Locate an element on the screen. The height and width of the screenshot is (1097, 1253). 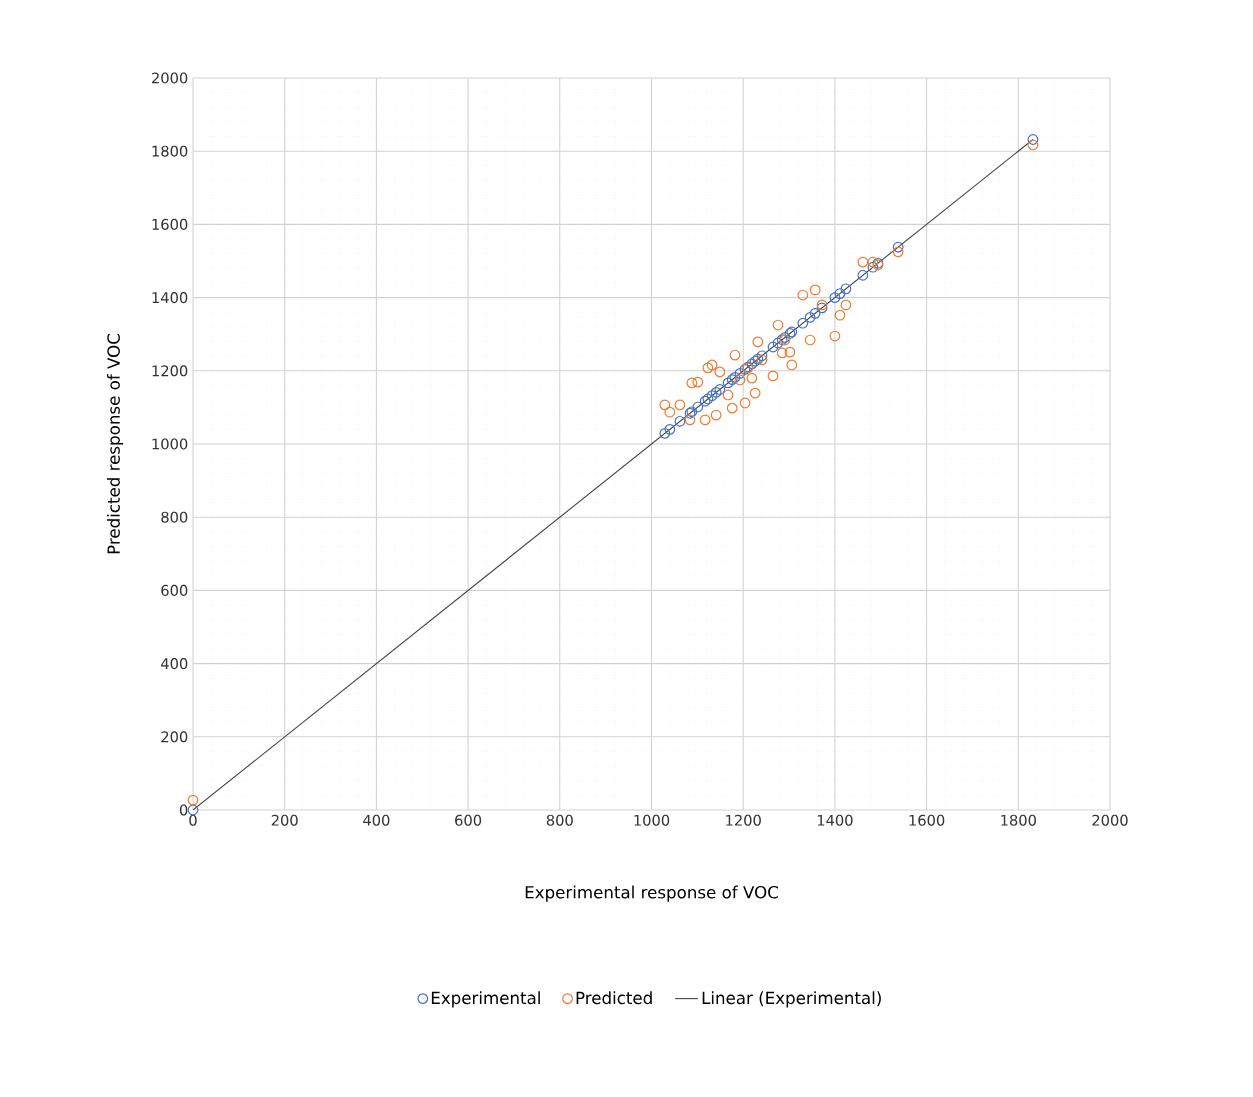
y-tick-label: 400 is located at coordinates (174, 664).